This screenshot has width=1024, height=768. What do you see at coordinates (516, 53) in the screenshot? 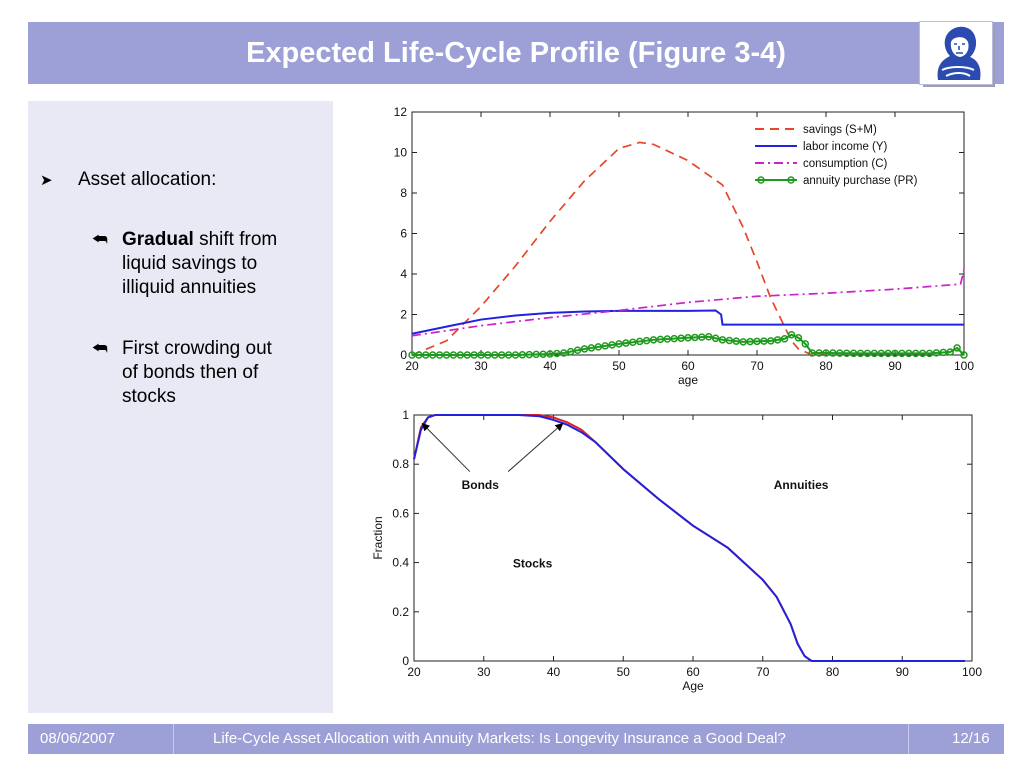
I see `title-bar: Expected Life-Cycle Profile (Figure 3-4)` at bounding box center [516, 53].